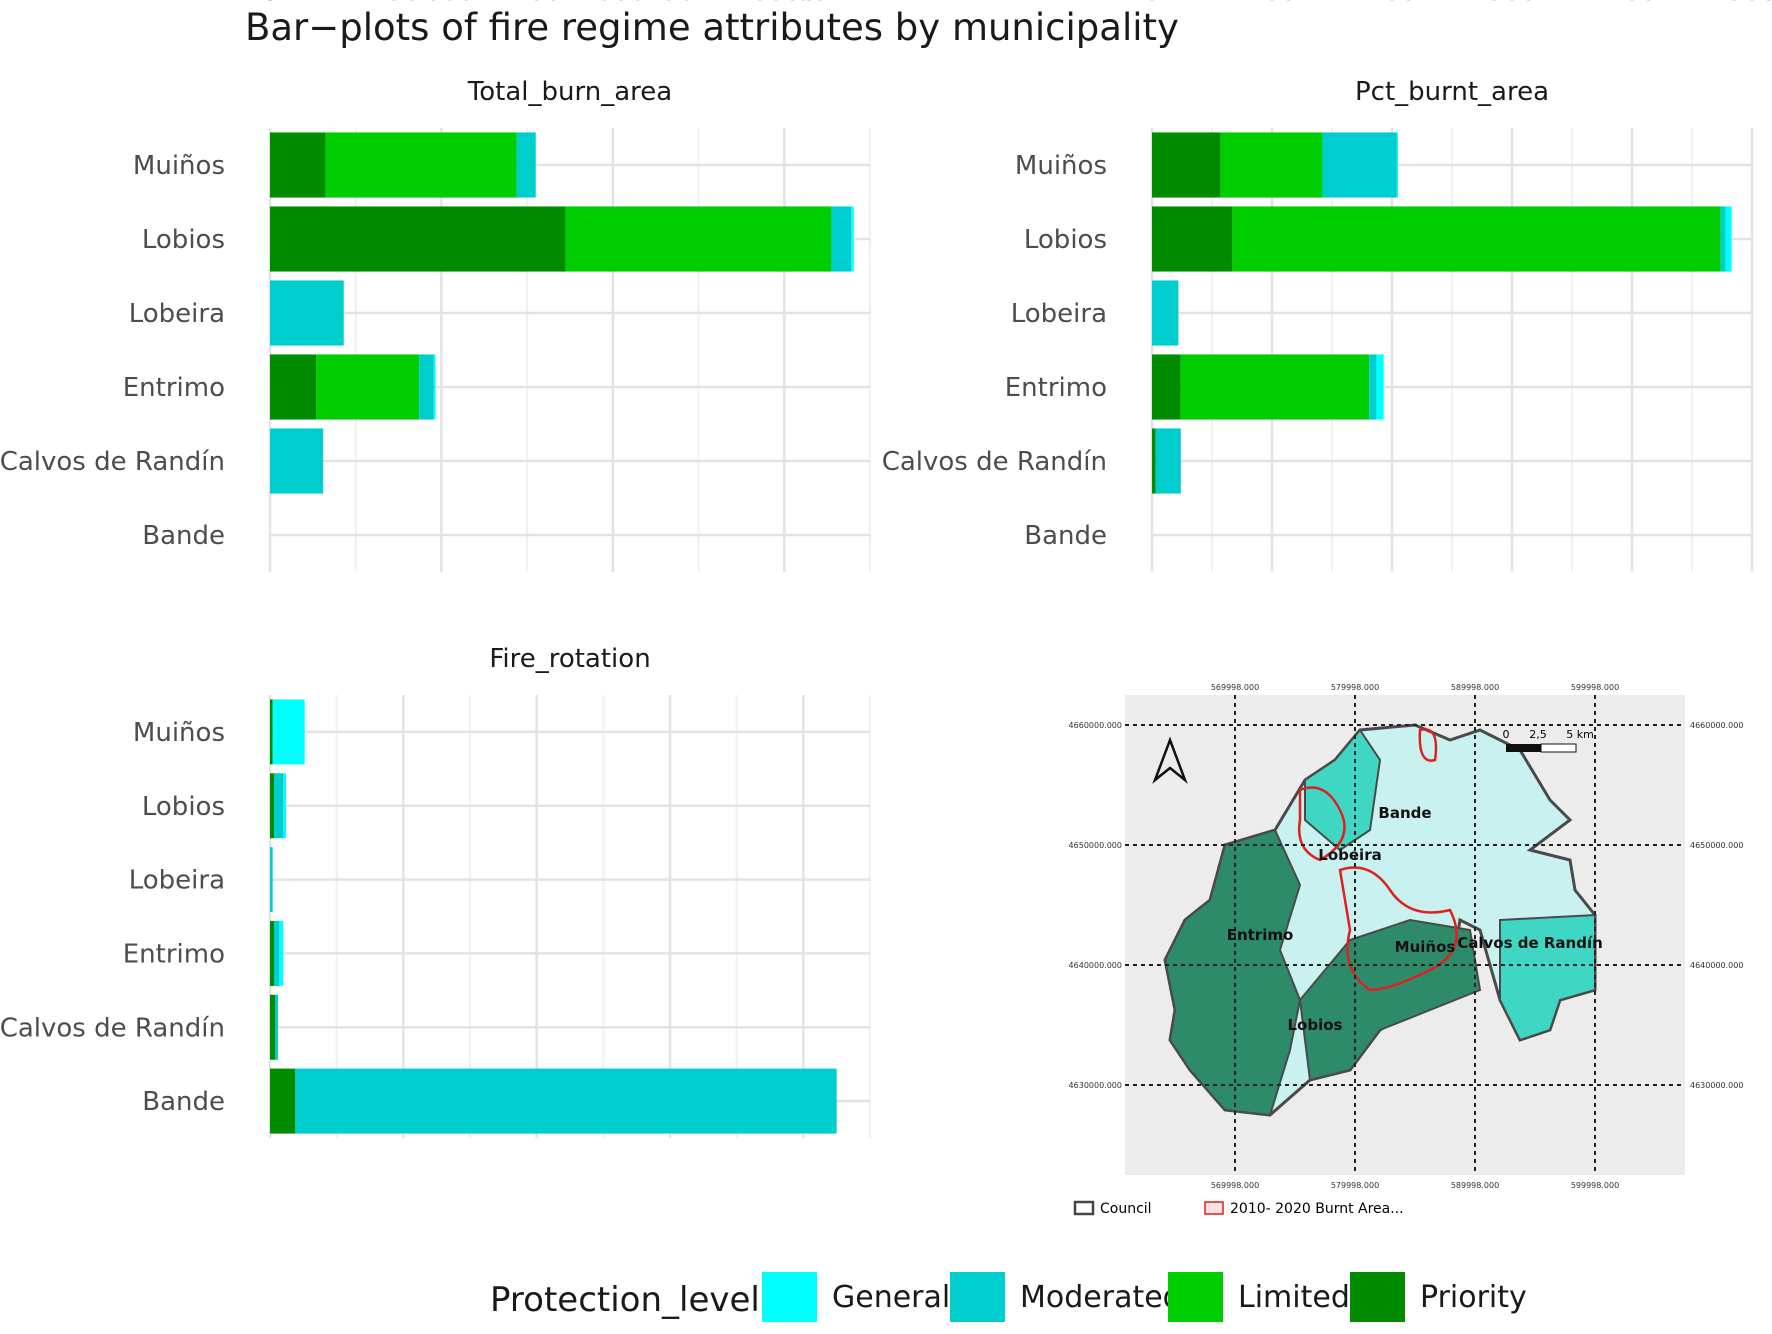 The height and width of the screenshot is (1334, 1772). What do you see at coordinates (1214, 1208) in the screenshot?
I see `burnt-legend-swatch` at bounding box center [1214, 1208].